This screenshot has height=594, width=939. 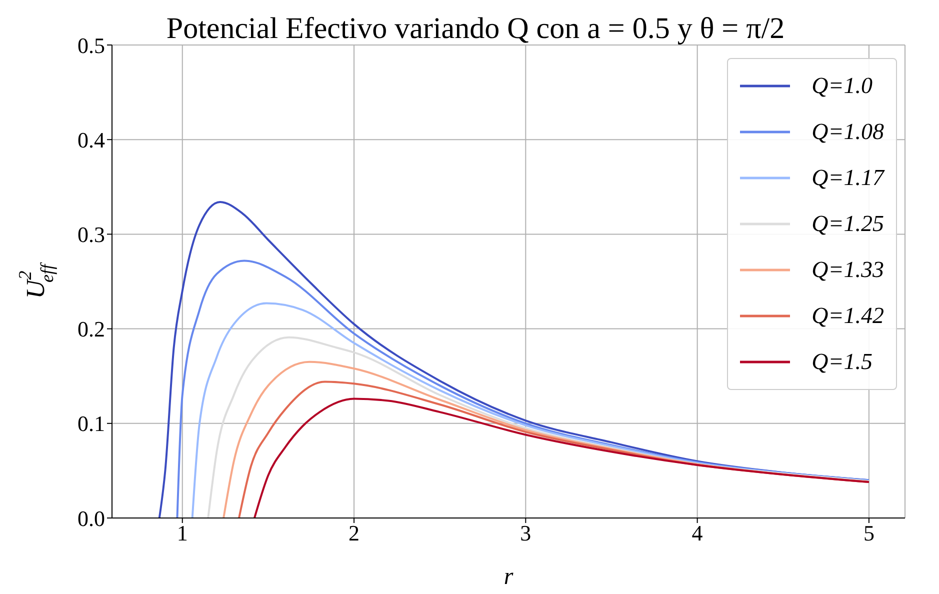 What do you see at coordinates (697, 533) in the screenshot?
I see `x-tick-label: 4` at bounding box center [697, 533].